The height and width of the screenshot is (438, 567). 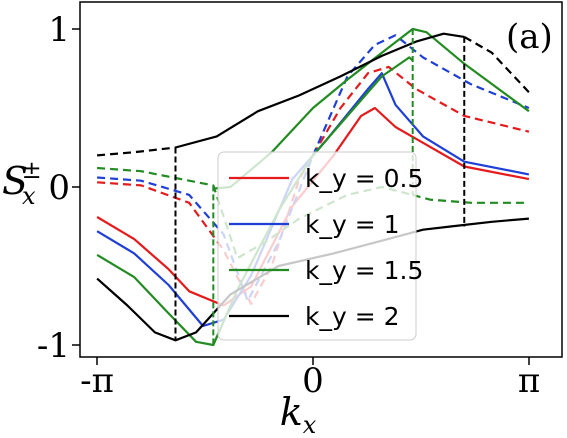 I want to click on panel-label: (a), so click(x=529, y=37).